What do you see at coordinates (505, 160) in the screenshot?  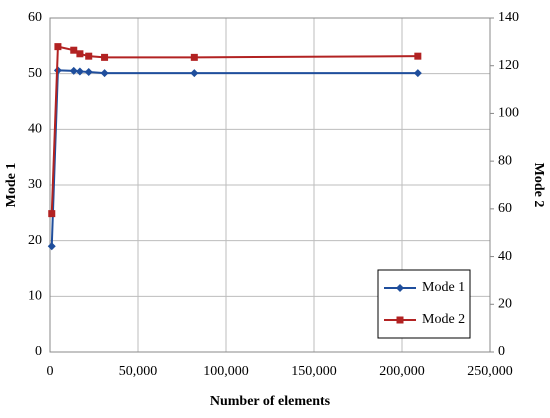 I see `y2-tick-label: 80` at bounding box center [505, 160].